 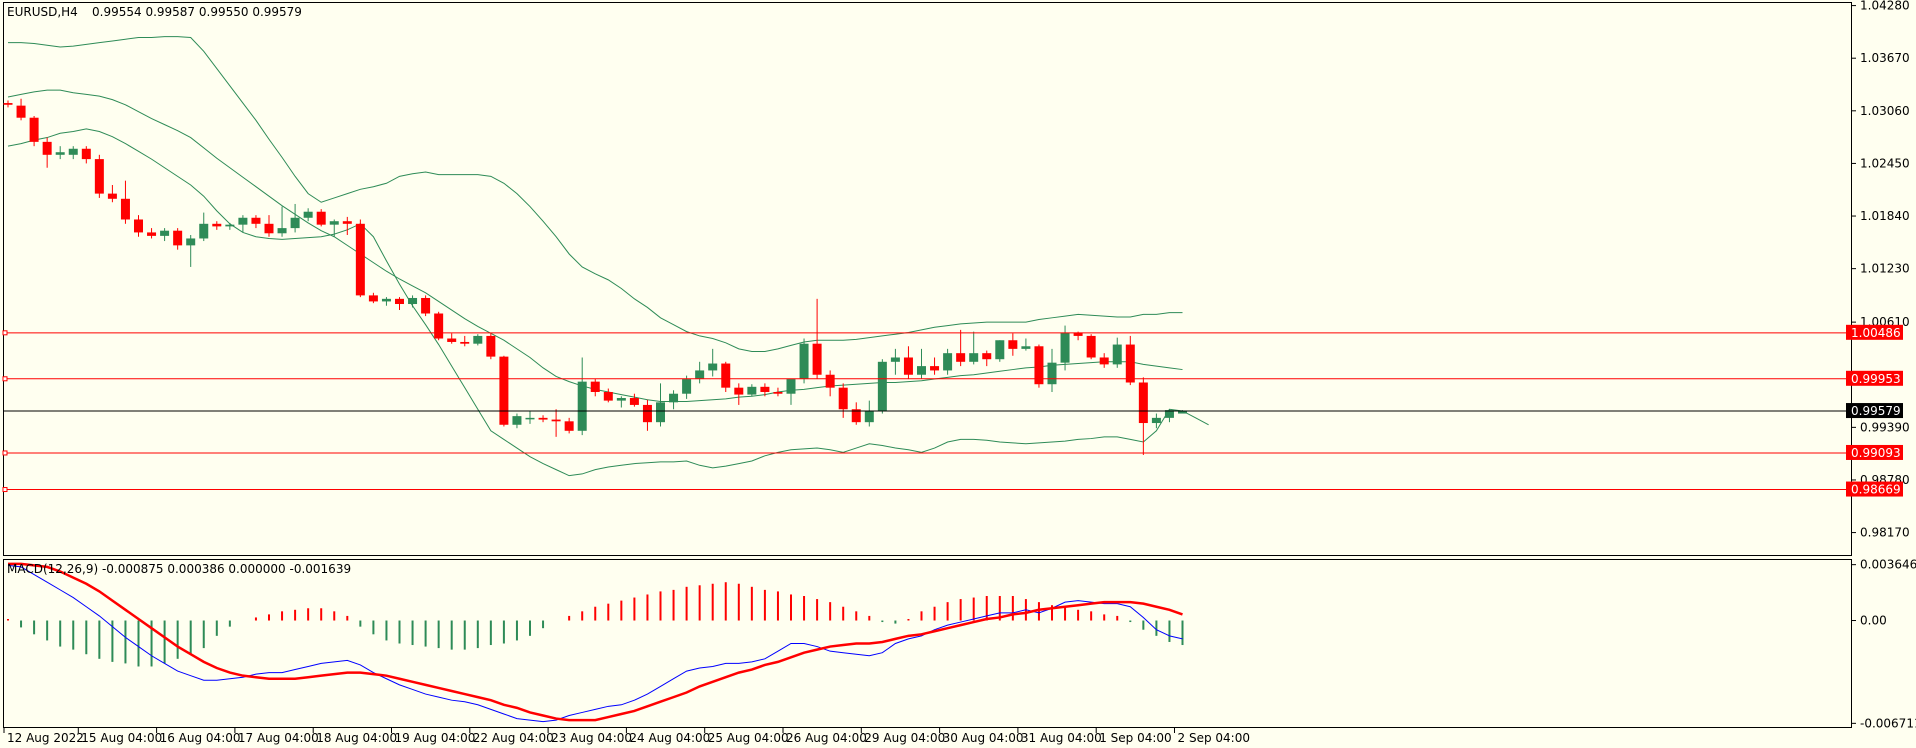 I want to click on macd-plot, so click(x=595, y=642).